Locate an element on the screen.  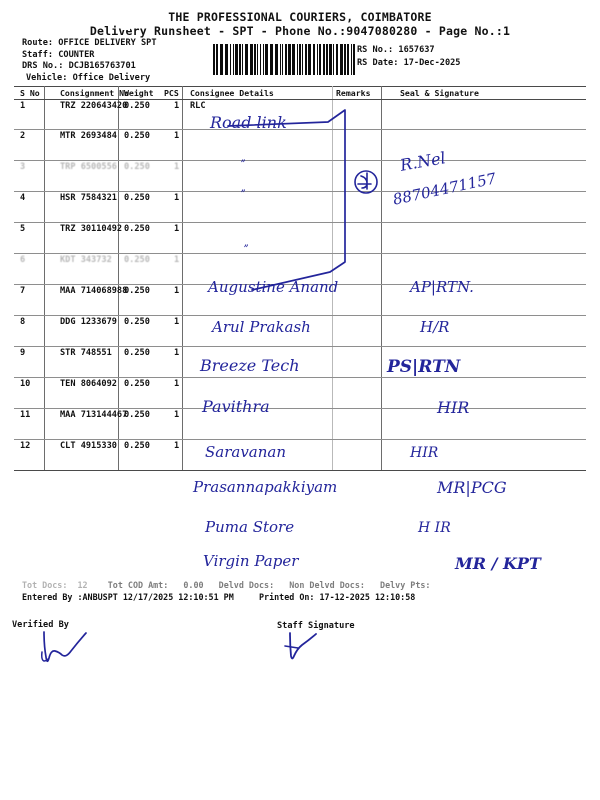
handwriting-consignee-row-2: ˮ is located at coordinates (243, 164).